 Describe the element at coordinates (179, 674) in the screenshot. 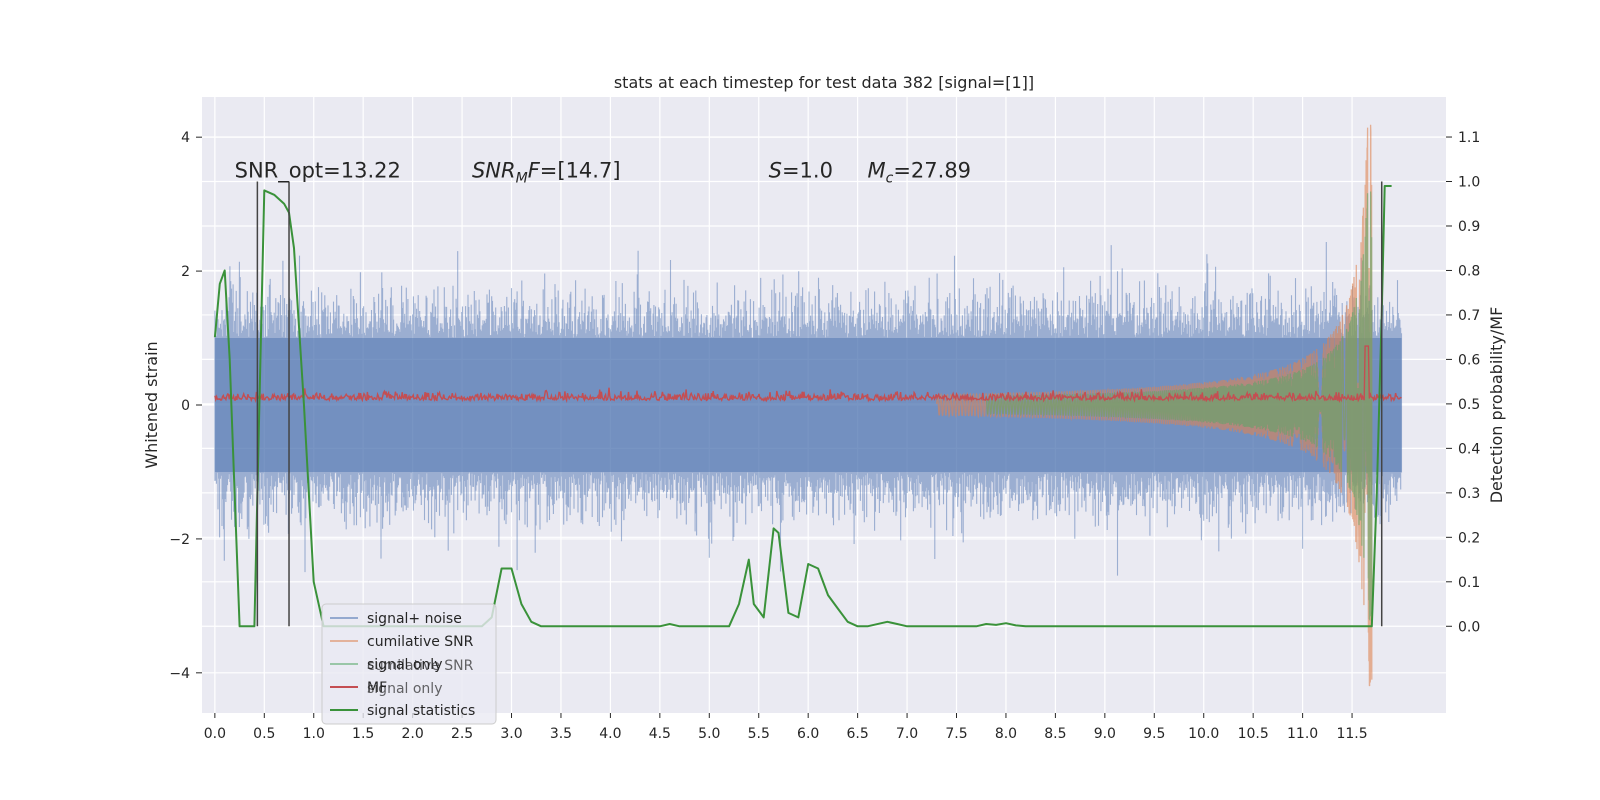

I see `y-tick-label: −4` at that location.